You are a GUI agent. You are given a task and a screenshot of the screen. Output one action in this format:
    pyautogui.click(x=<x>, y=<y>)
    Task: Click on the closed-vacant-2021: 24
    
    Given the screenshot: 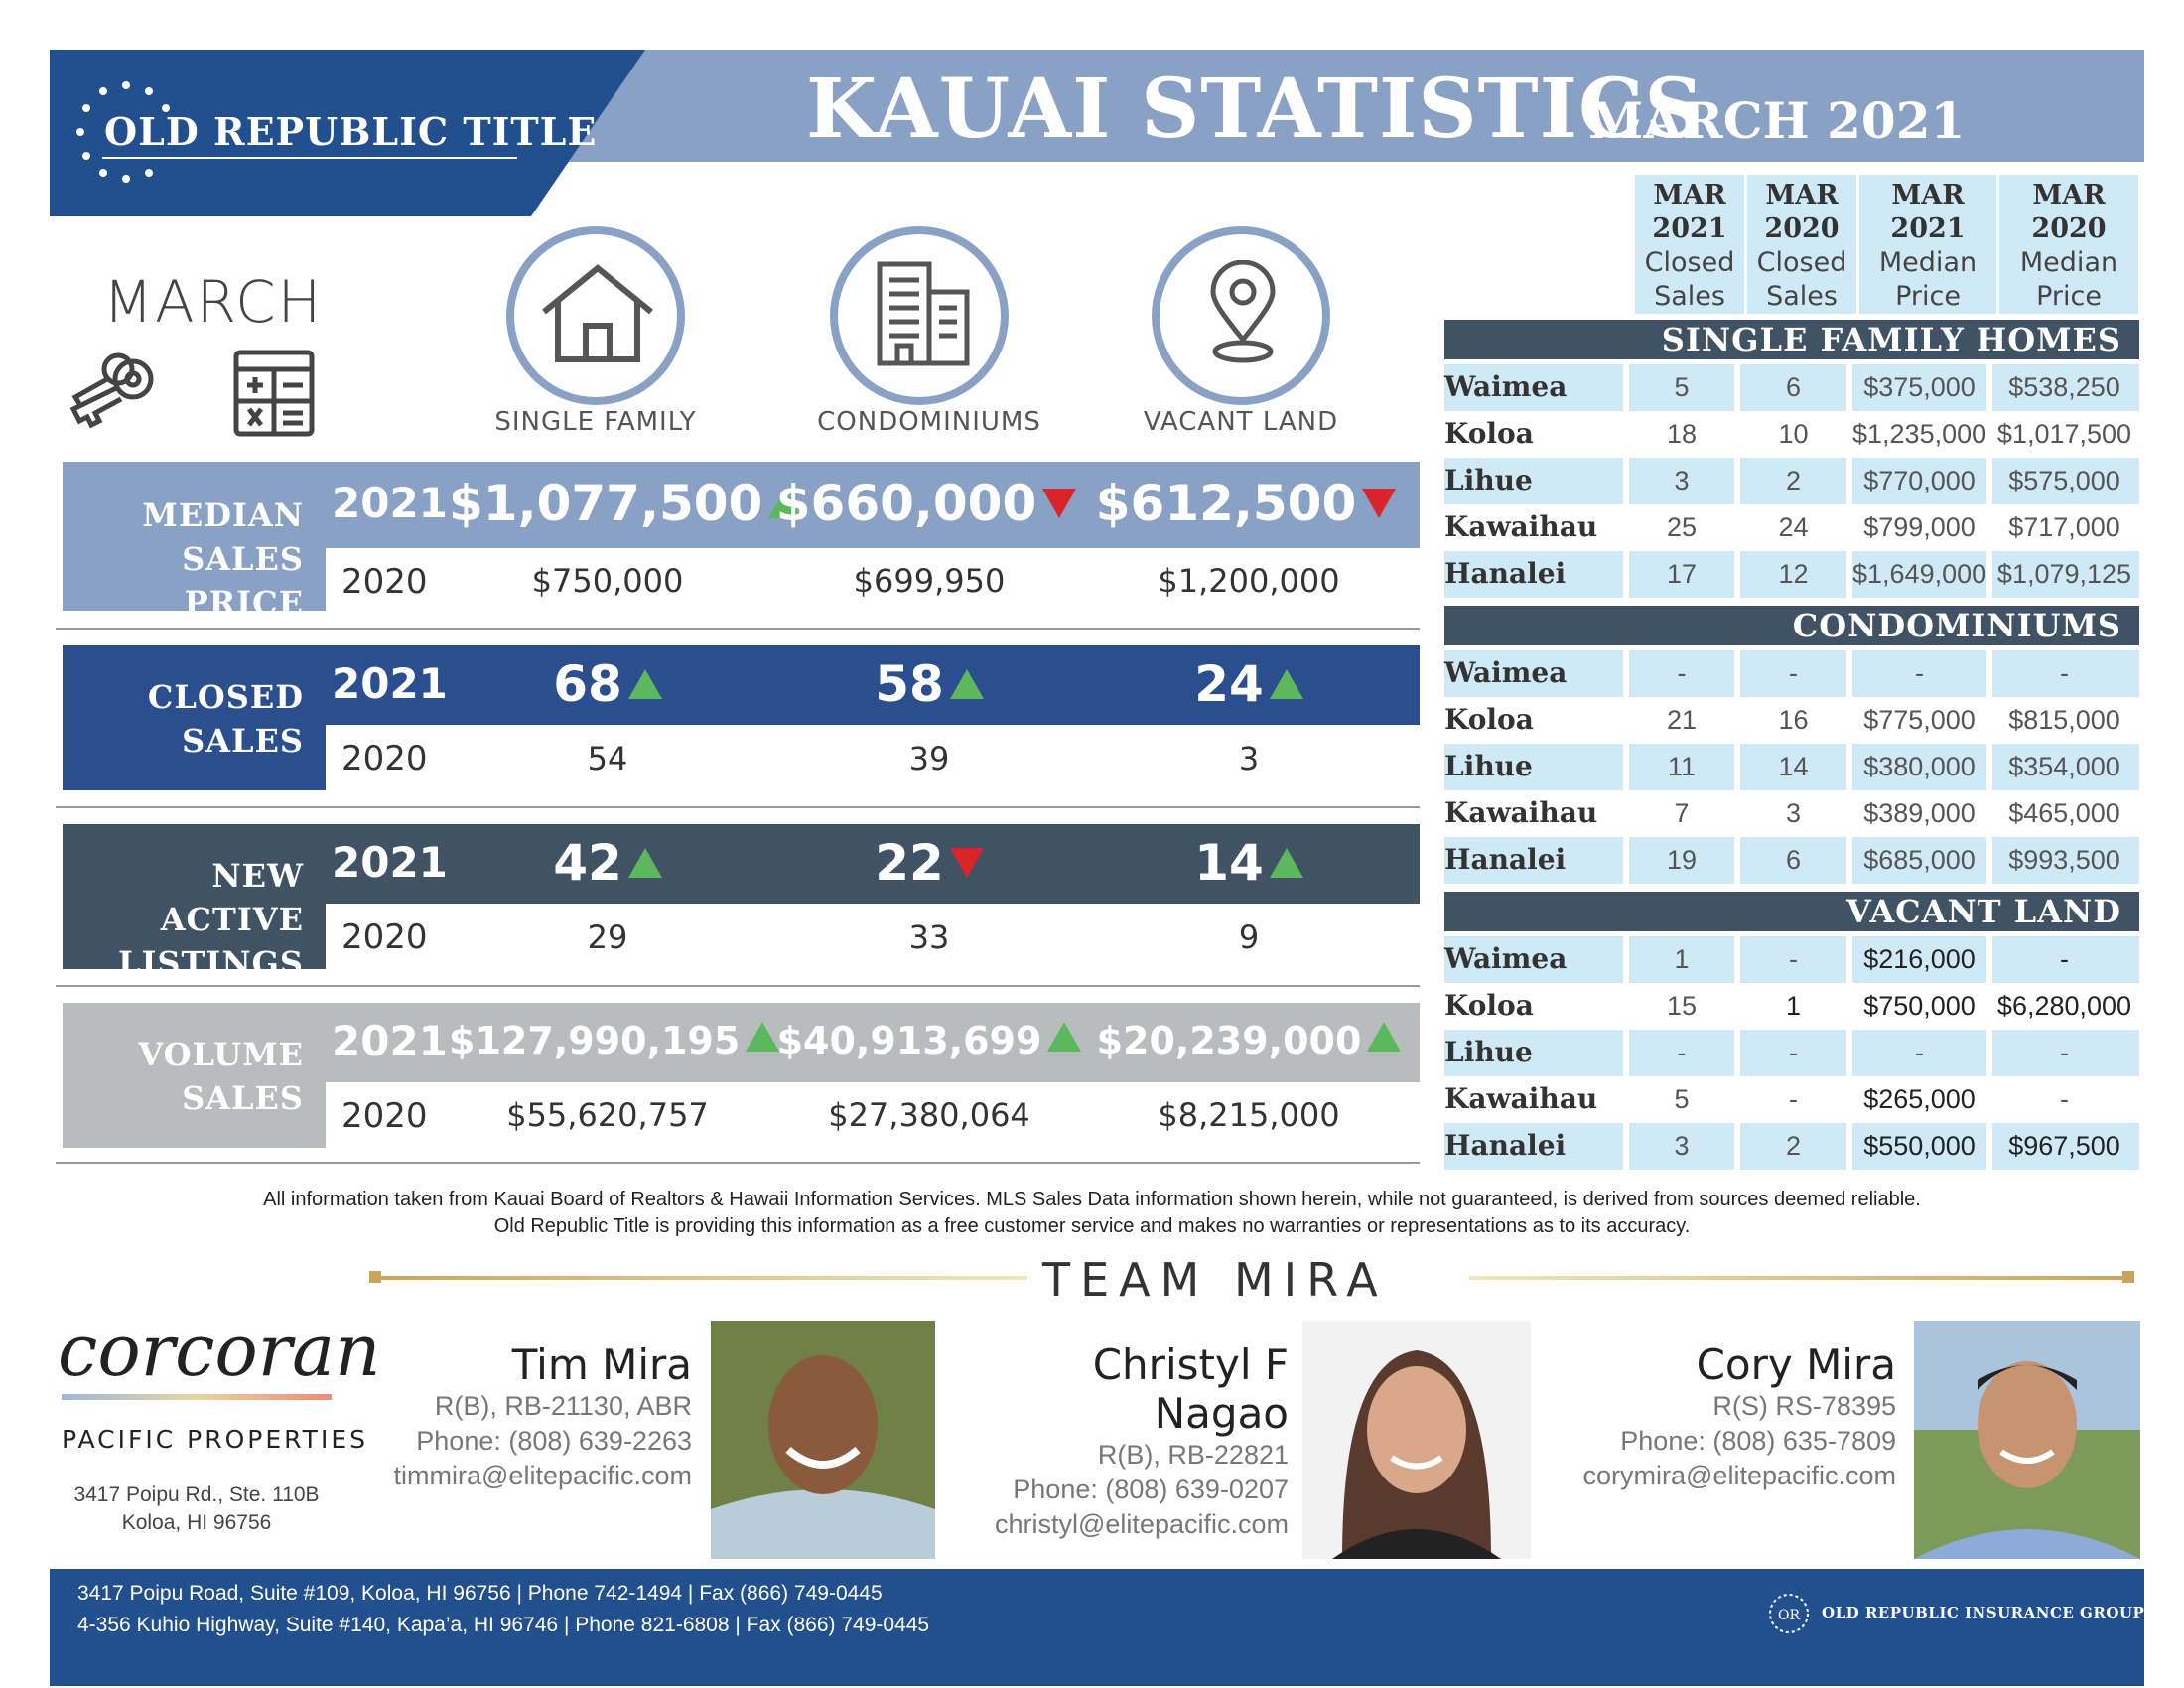 What is the action you would take?
    pyautogui.click(x=1249, y=684)
    